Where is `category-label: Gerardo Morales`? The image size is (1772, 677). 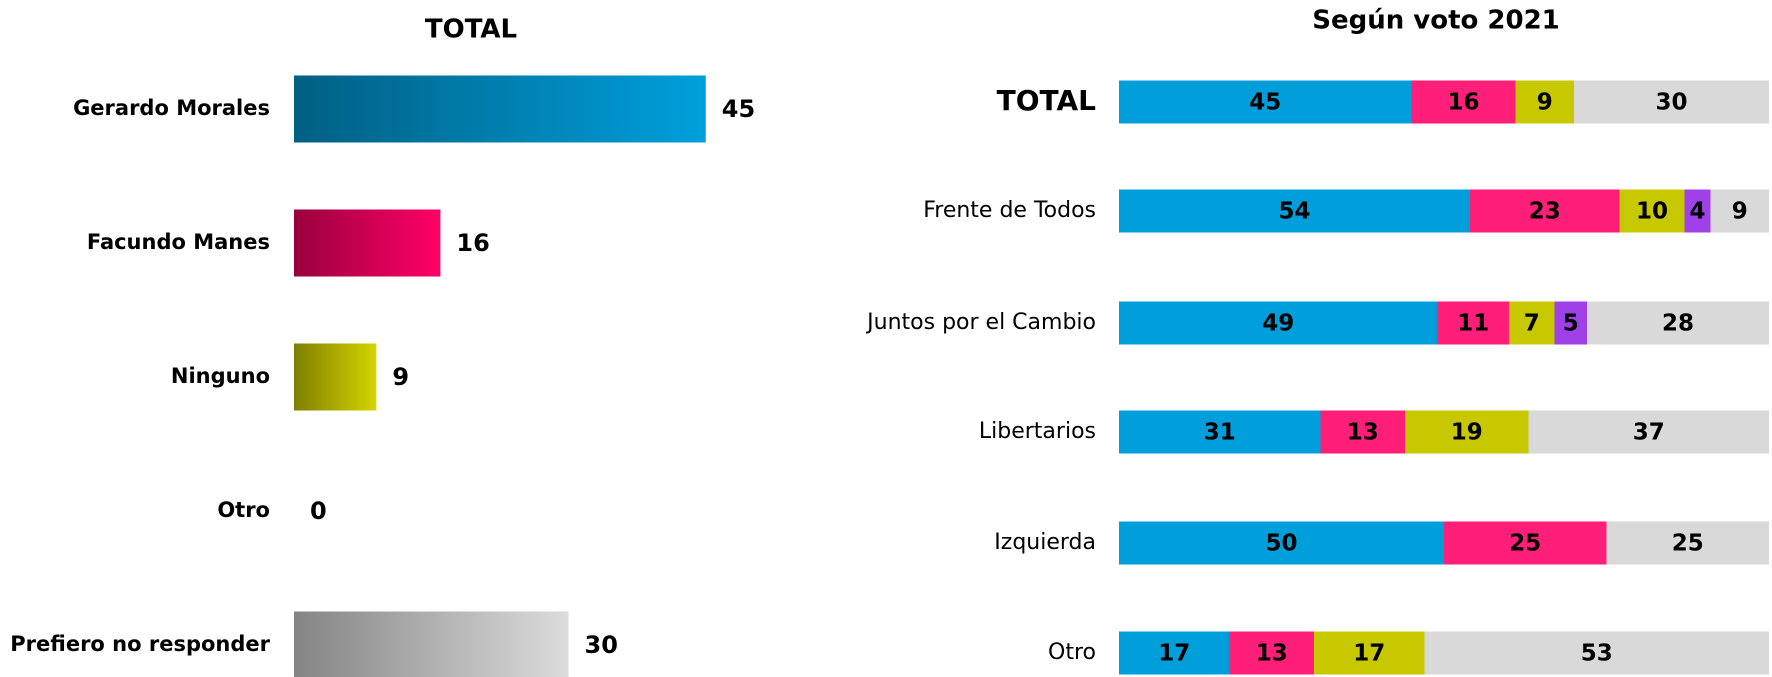 category-label: Gerardo Morales is located at coordinates (171, 108).